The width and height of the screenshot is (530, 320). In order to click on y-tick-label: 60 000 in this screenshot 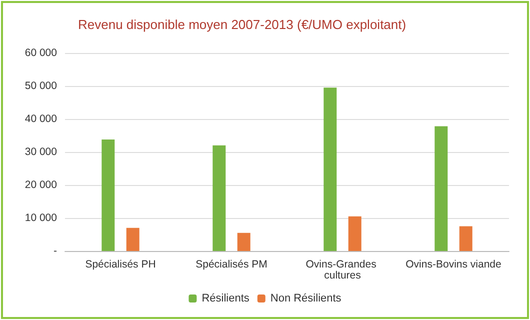, I will do `click(41, 53)`.